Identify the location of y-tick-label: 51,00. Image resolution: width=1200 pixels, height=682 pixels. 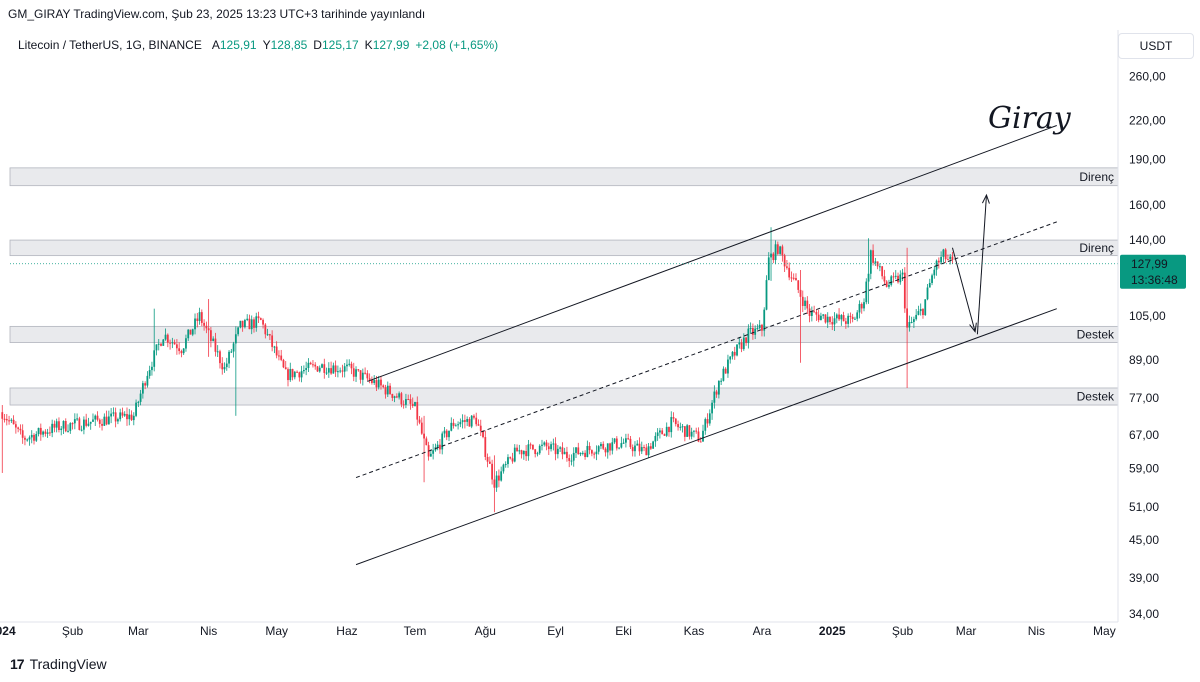
(1144, 507).